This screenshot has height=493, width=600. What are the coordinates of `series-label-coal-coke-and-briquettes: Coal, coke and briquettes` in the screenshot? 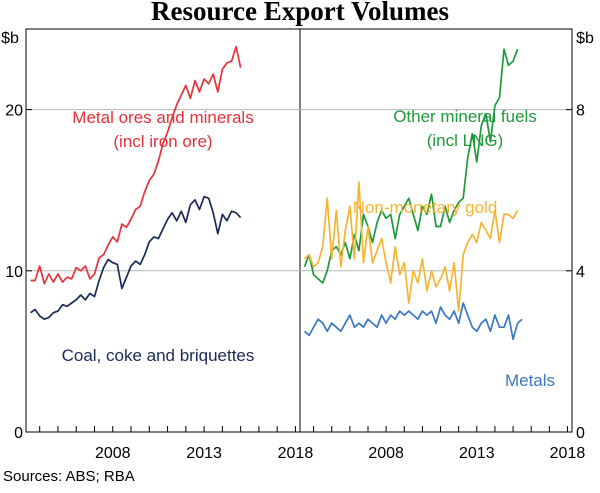 It's located at (158, 355).